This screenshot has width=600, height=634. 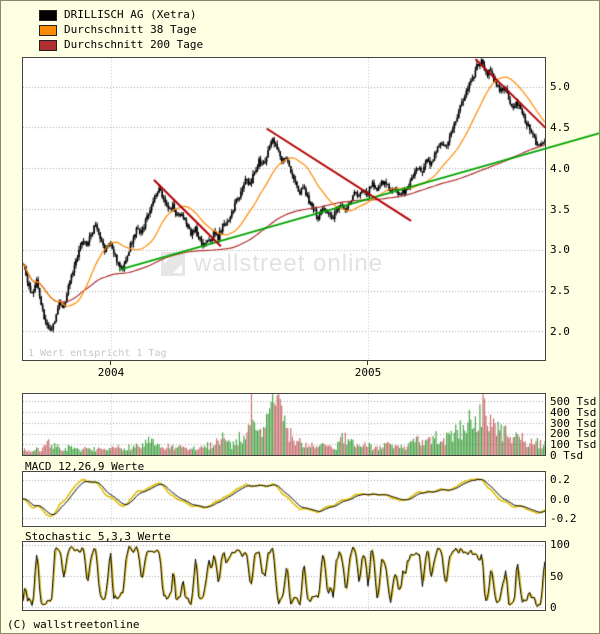 I want to click on stochastic-canvas, so click(x=284, y=576).